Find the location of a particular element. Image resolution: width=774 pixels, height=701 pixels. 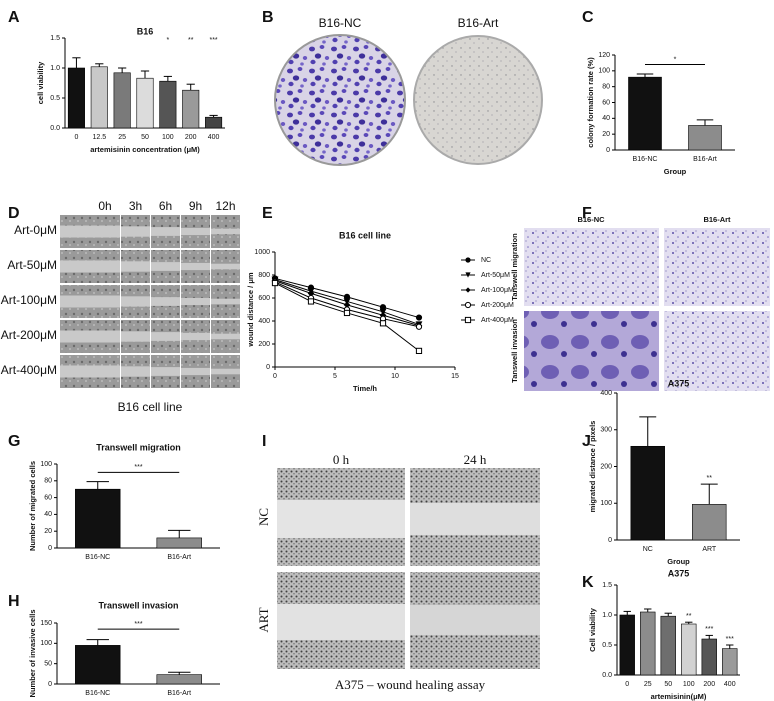

time-label: 0h is located at coordinates (104, 206).